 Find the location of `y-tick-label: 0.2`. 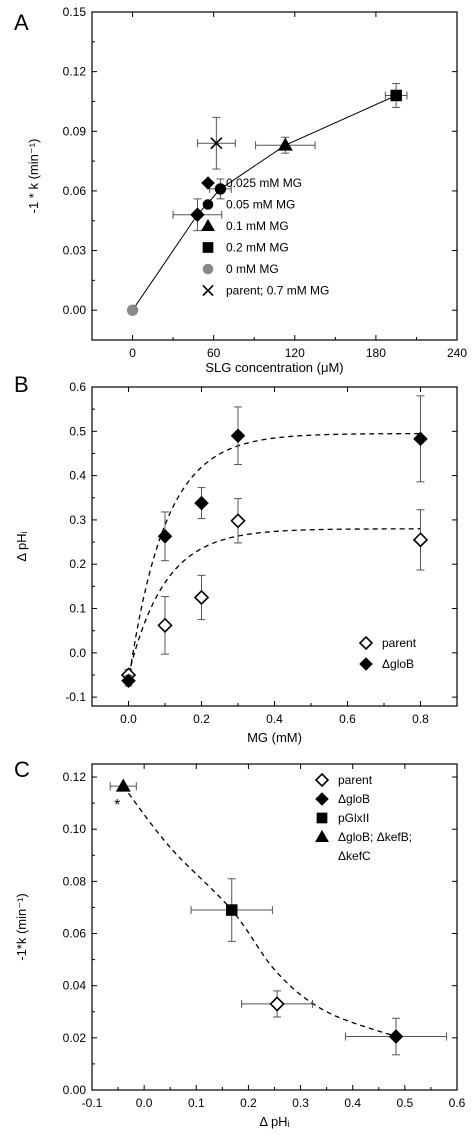

y-tick-label: 0.2 is located at coordinates (77, 564).